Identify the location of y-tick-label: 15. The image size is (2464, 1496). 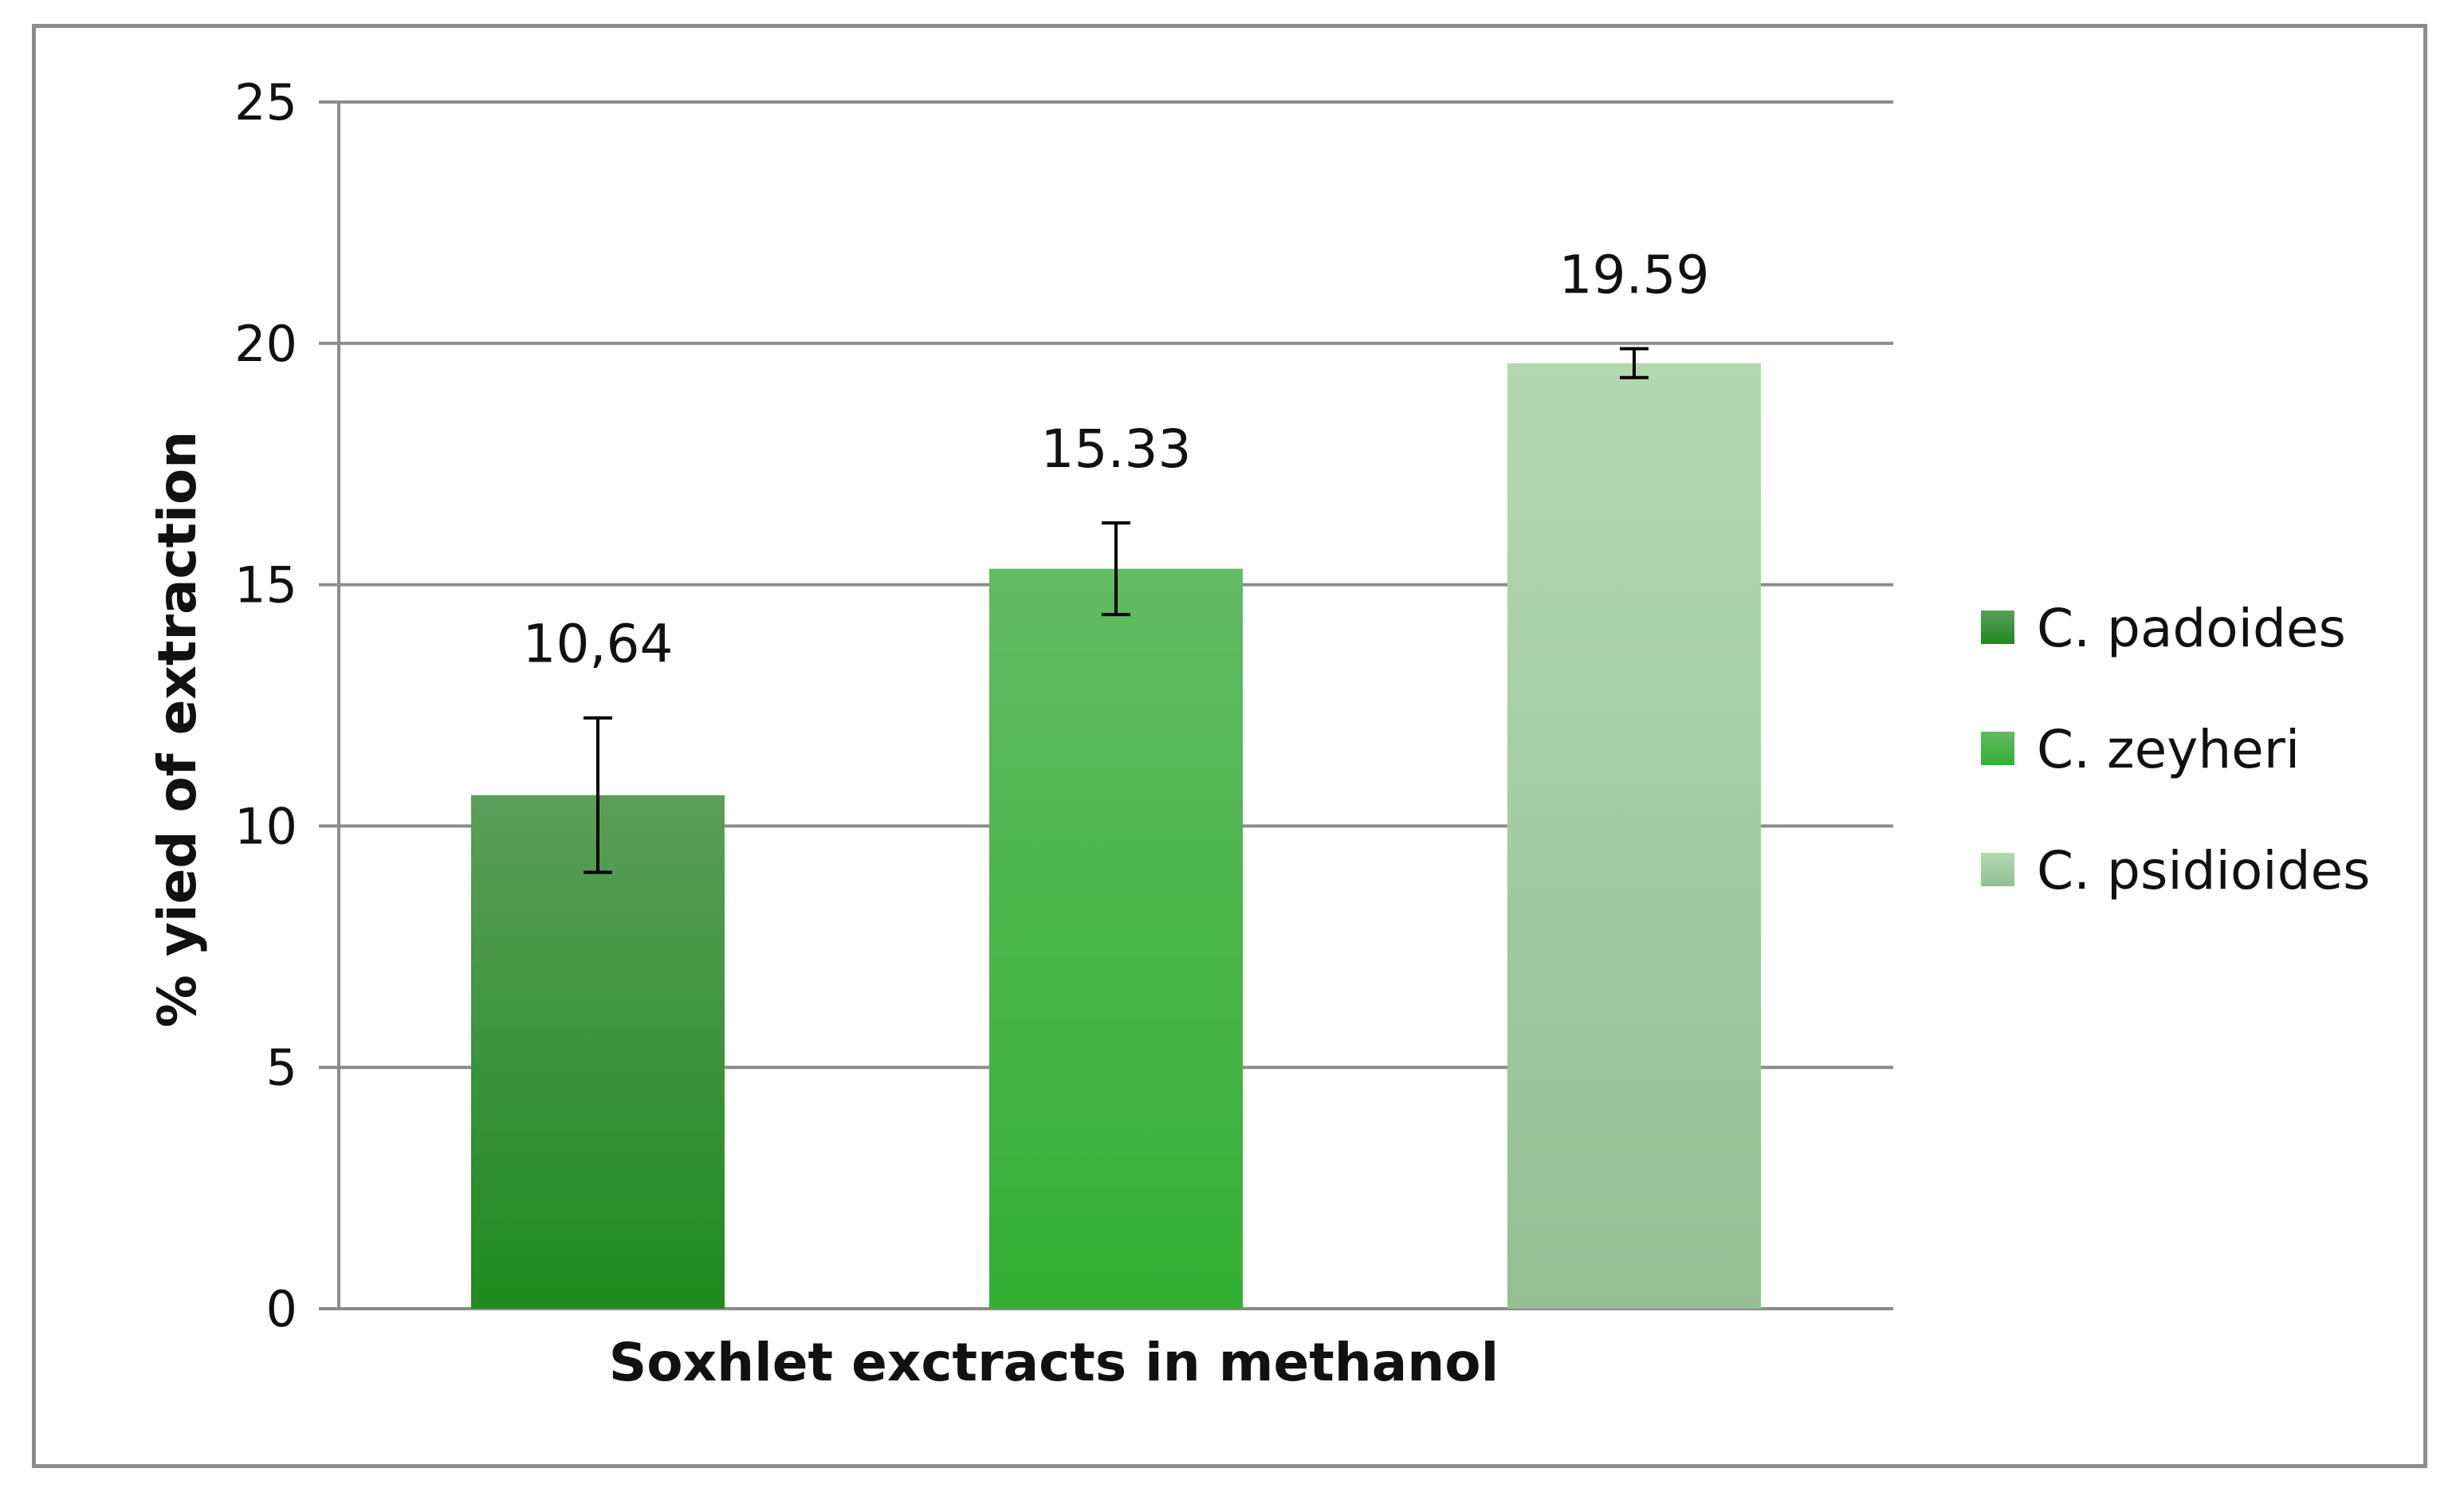
(265, 585).